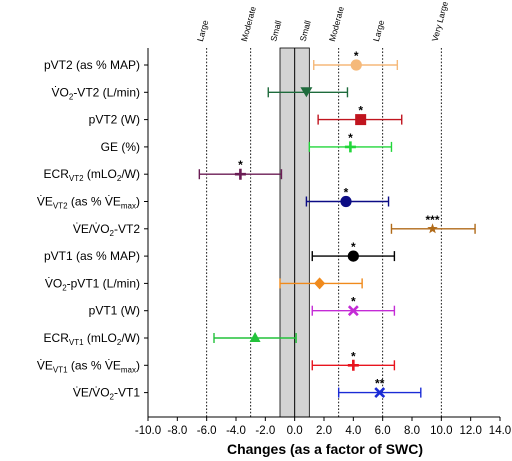 The height and width of the screenshot is (461, 512). What do you see at coordinates (88, 203) in the screenshot?
I see `row-label: V̇EVT2 (as % V̇Emax)` at bounding box center [88, 203].